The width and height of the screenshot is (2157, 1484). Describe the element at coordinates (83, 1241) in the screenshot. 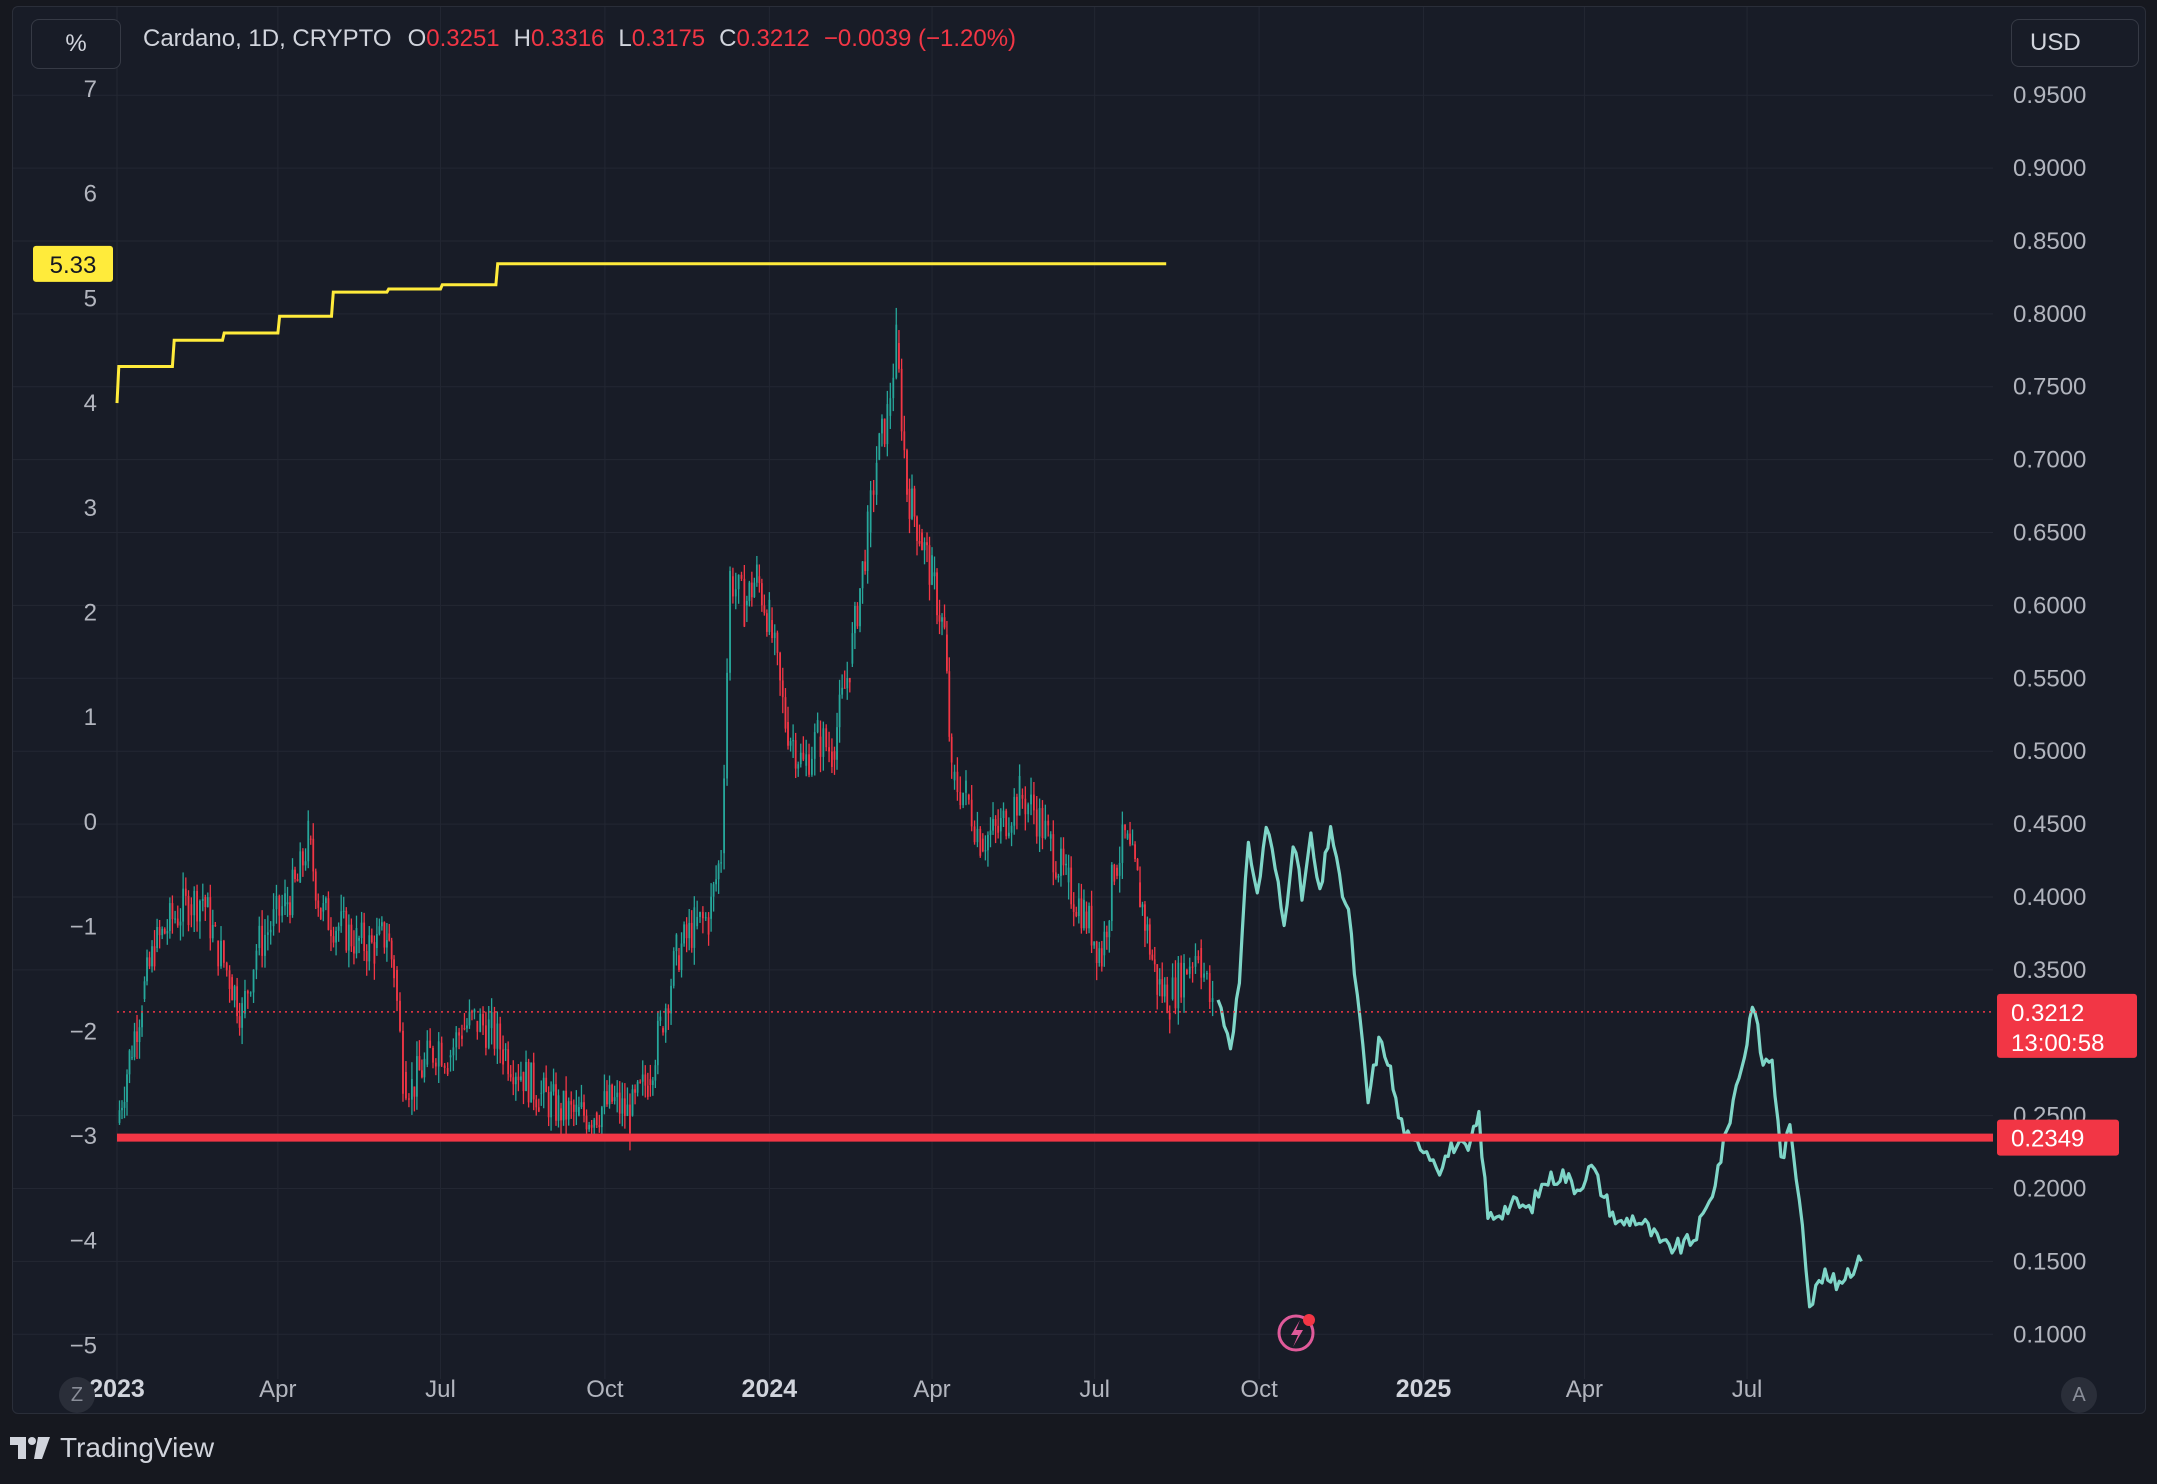

I see `percent-tick-label: −4` at that location.